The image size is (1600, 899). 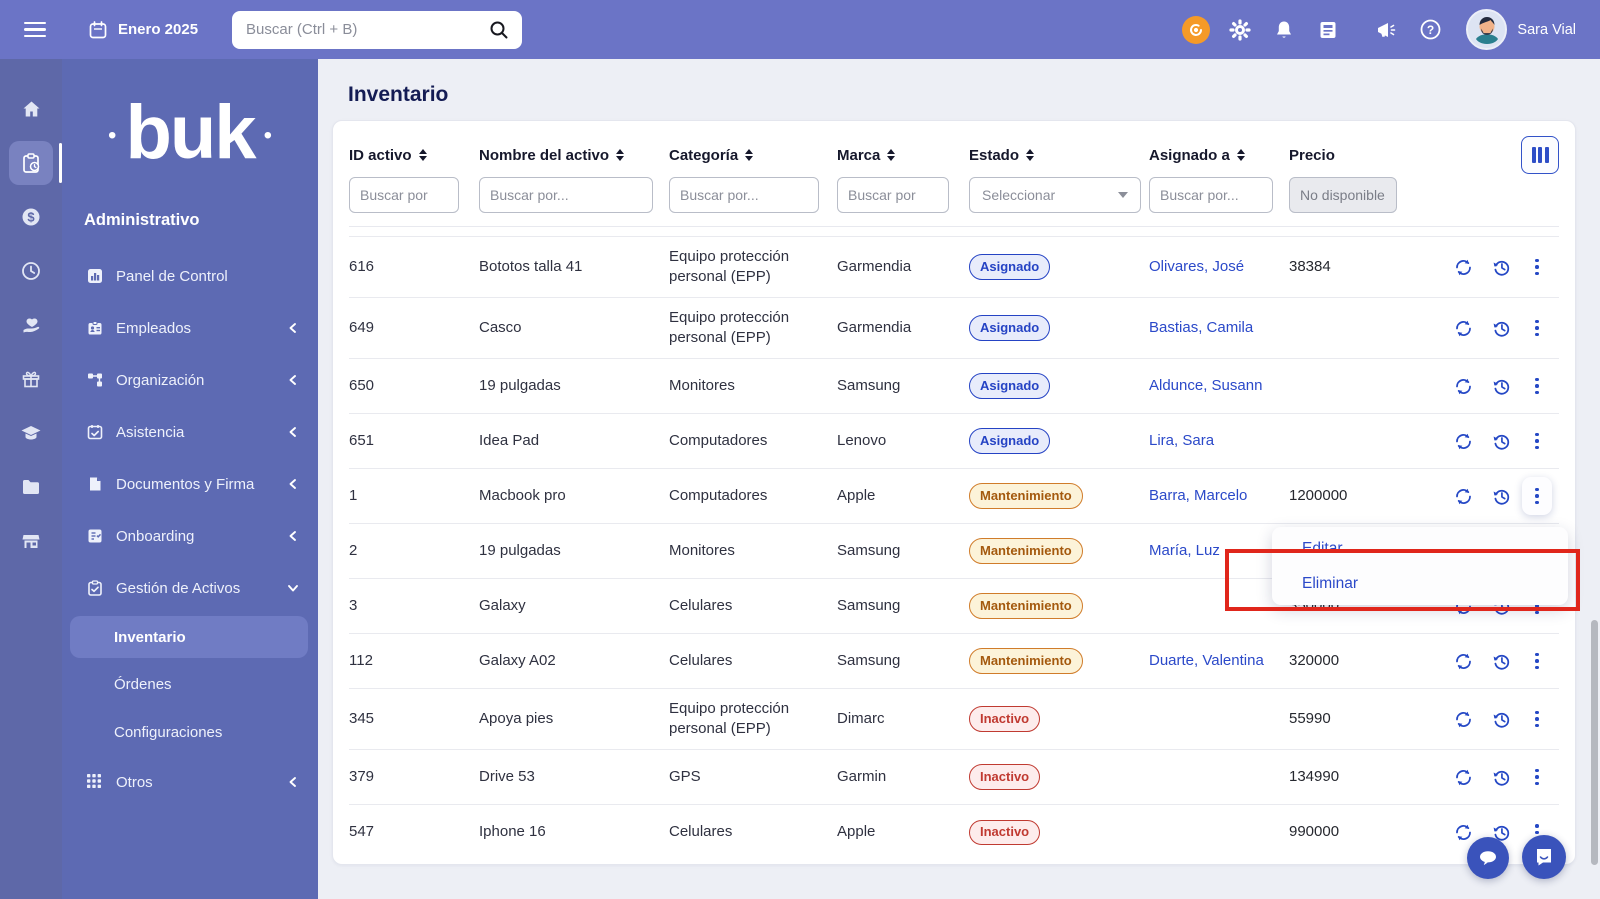 What do you see at coordinates (37, 30) in the screenshot?
I see `hamburger-icon` at bounding box center [37, 30].